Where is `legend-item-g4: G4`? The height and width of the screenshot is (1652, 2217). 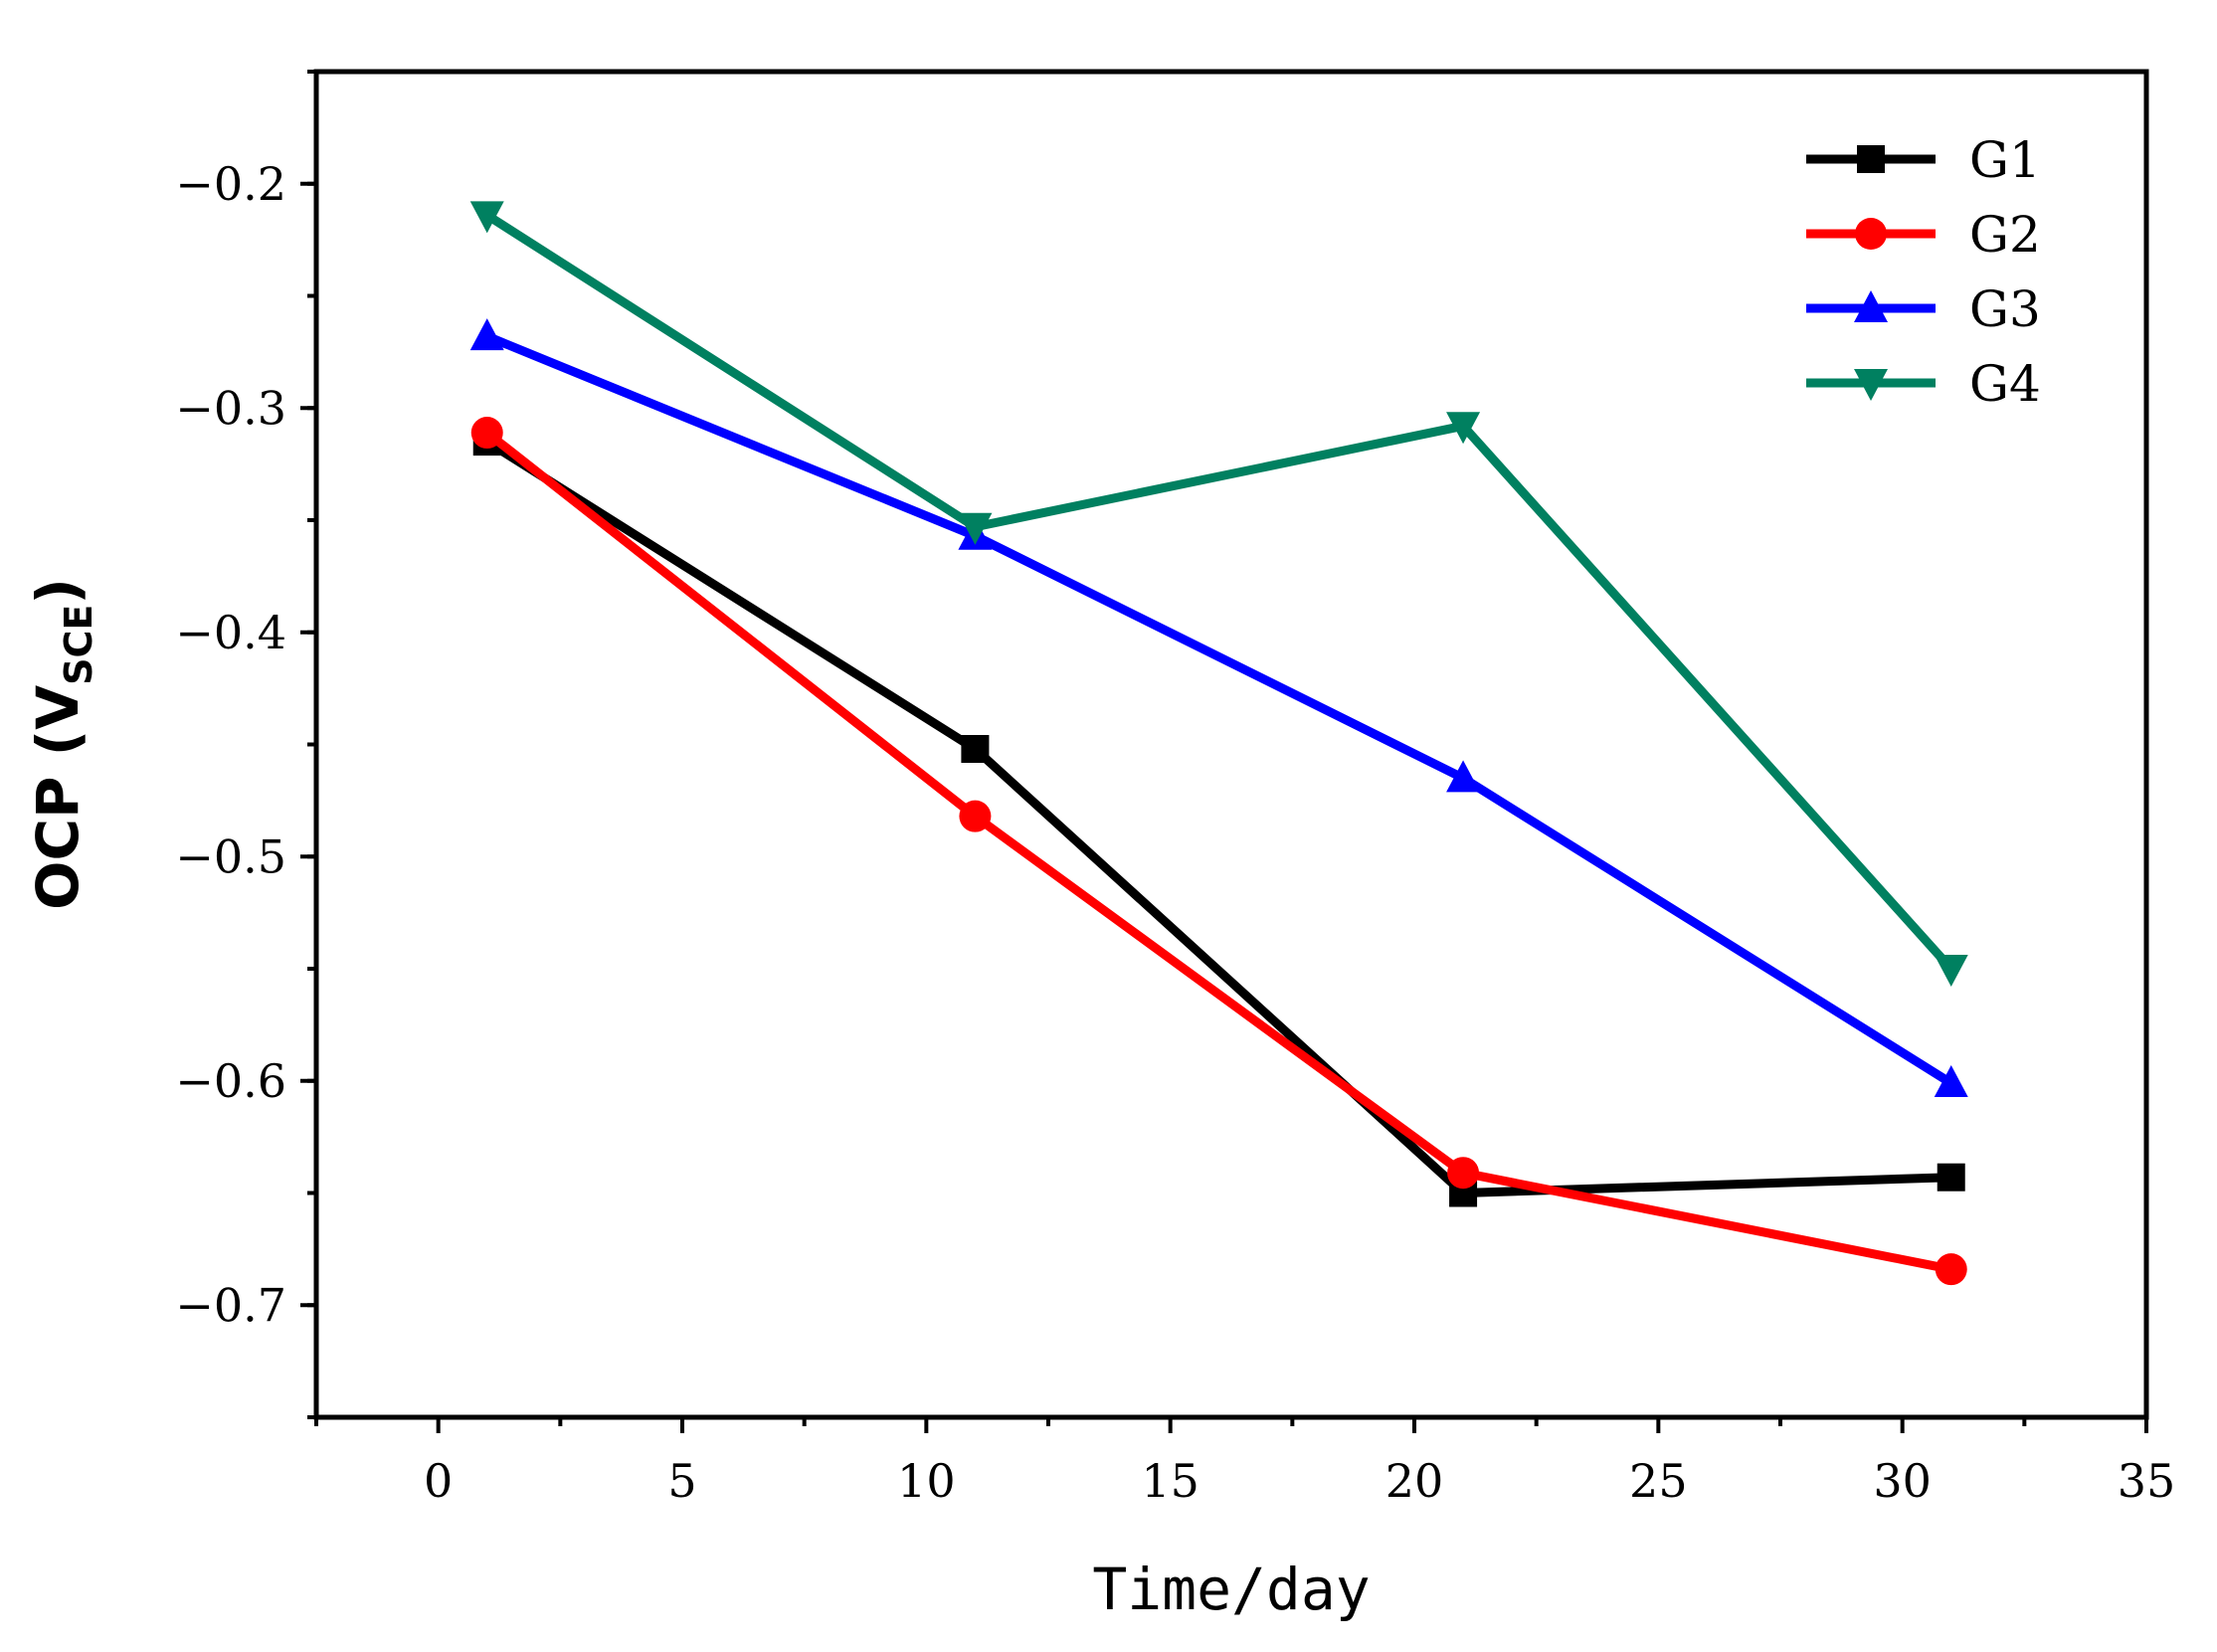
legend-item-g4: G4 is located at coordinates (1923, 384).